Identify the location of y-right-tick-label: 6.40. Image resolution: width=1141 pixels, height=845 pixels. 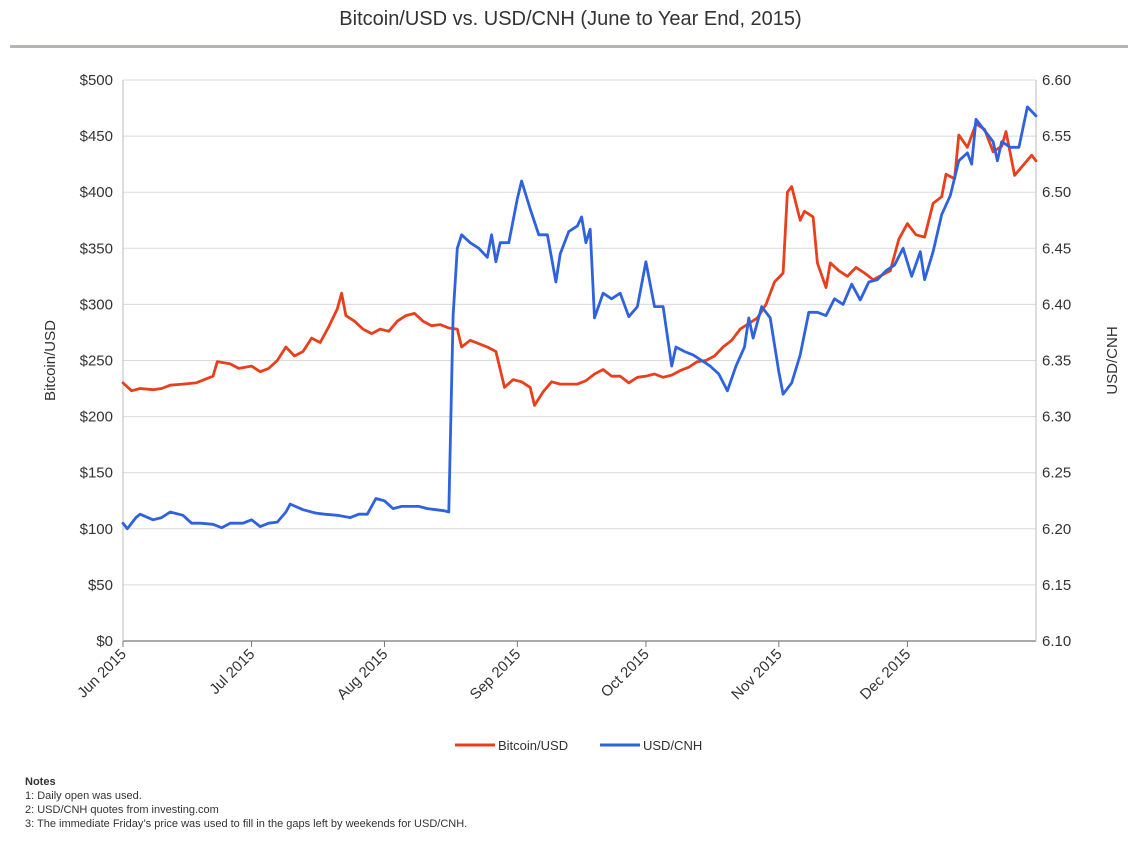
(1056, 304).